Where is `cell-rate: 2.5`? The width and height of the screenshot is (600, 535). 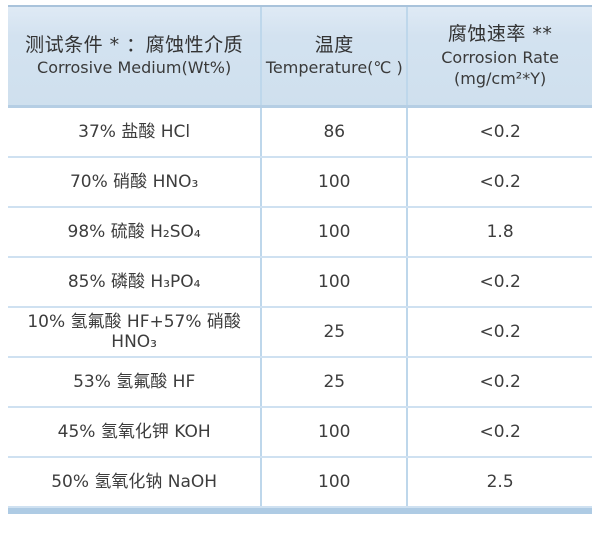 cell-rate: 2.5 is located at coordinates (499, 482).